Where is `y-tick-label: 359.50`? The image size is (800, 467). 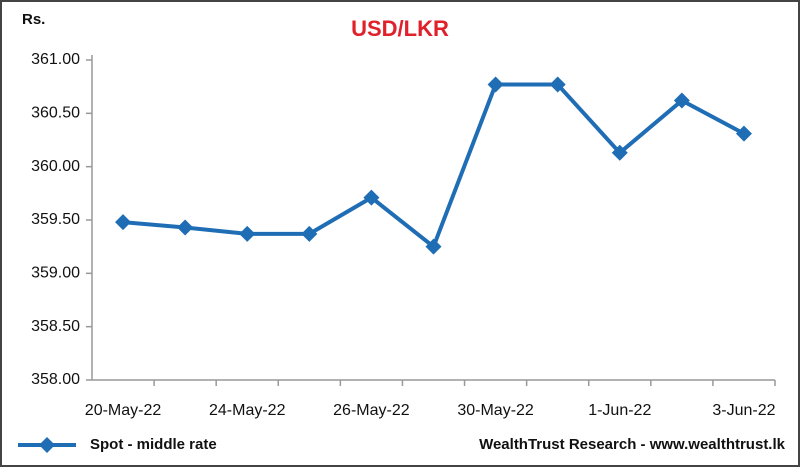 y-tick-label: 359.50 is located at coordinates (55, 219).